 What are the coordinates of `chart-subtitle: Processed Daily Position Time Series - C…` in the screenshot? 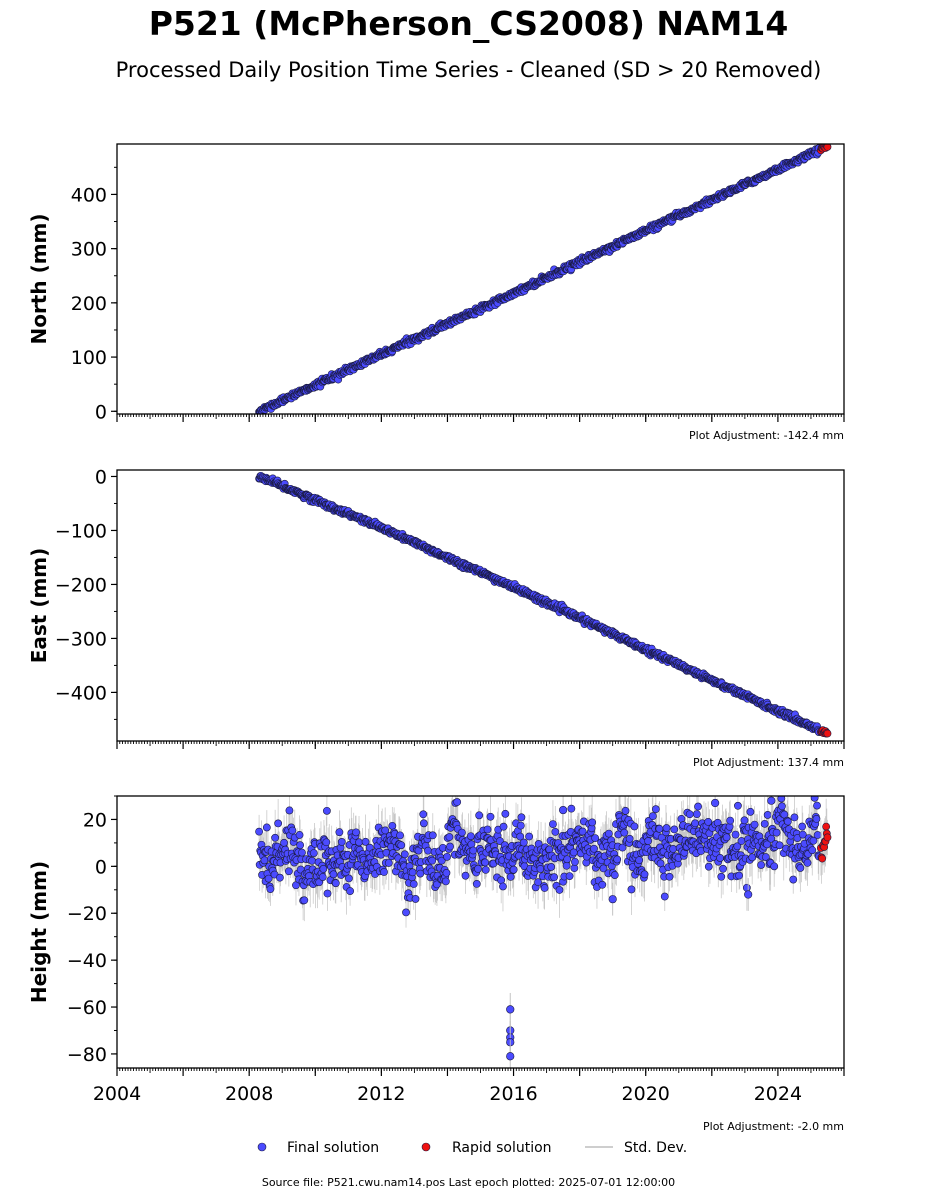 It's located at (468, 70).